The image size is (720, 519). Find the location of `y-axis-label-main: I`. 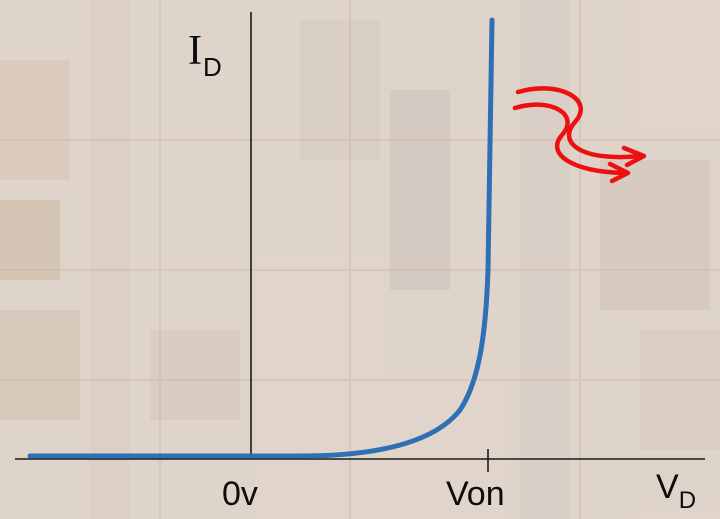

y-axis-label-main: I is located at coordinates (195, 51).